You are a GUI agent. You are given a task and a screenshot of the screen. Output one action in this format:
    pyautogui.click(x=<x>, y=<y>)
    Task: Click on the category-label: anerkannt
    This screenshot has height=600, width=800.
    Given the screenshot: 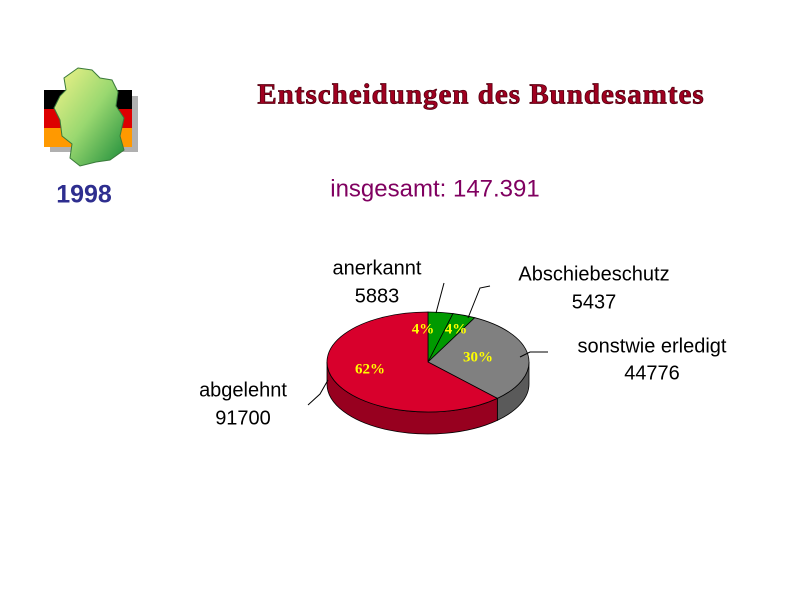 What is the action you would take?
    pyautogui.click(x=377, y=268)
    